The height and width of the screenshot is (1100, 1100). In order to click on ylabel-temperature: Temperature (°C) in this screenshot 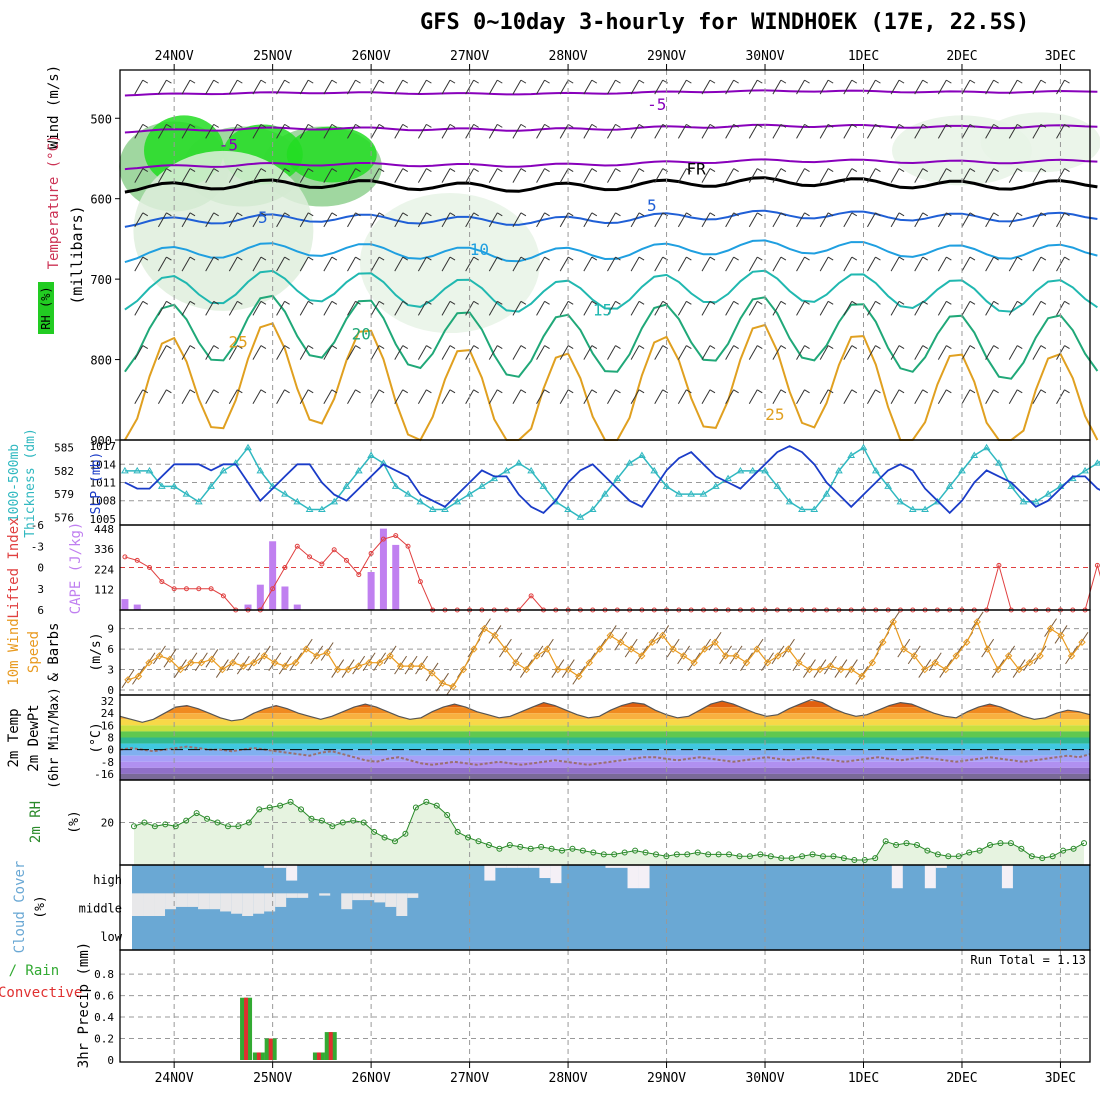, I will do `click(54, 202)`.